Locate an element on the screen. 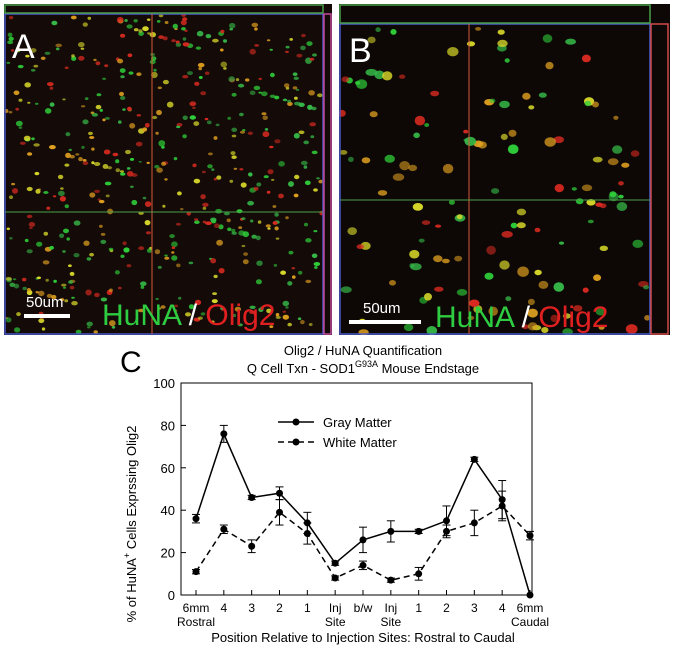  x-tick-label: b/w is located at coordinates (363, 608).